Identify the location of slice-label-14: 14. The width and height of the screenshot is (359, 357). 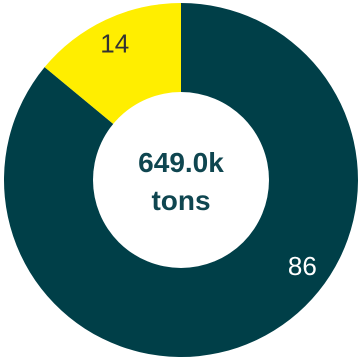
(114, 43).